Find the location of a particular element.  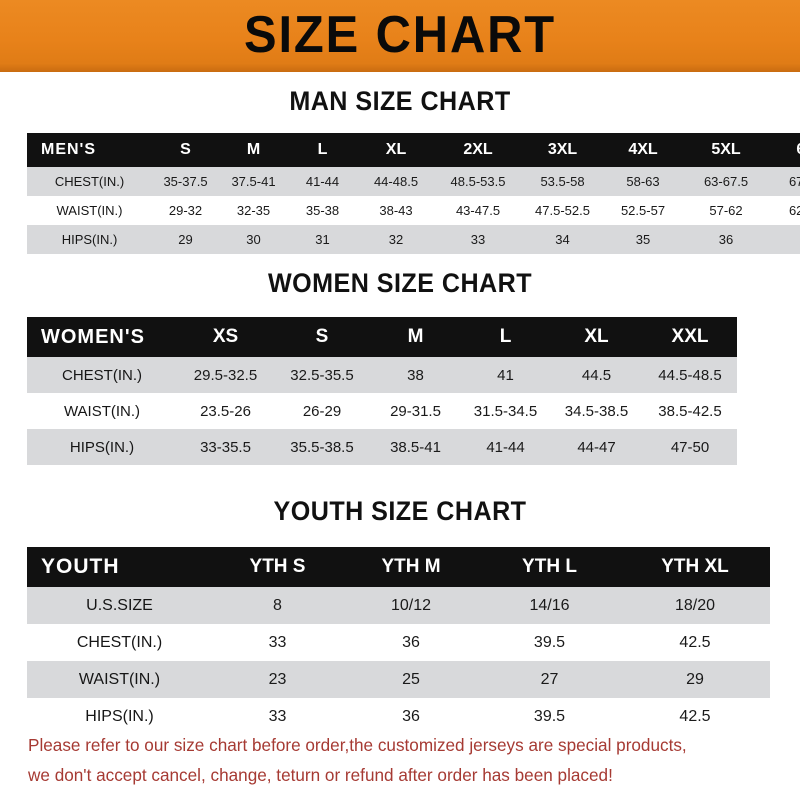

youth-table-header-row: YOUTH YTH S YTH M YTH L YTH XL is located at coordinates (398, 567).